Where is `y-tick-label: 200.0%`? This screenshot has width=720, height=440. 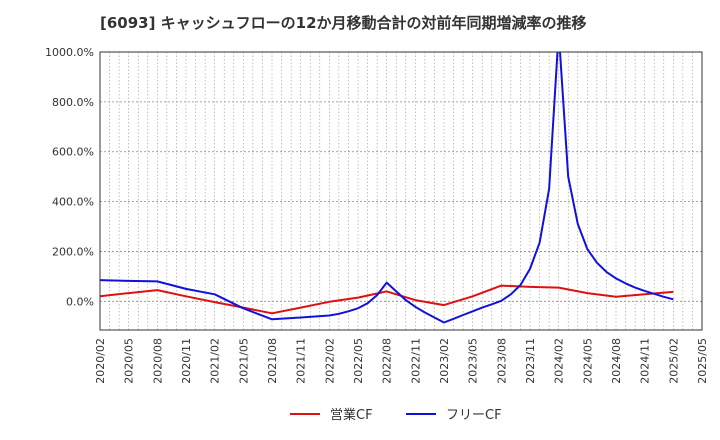 y-tick-label: 200.0% is located at coordinates (73, 251).